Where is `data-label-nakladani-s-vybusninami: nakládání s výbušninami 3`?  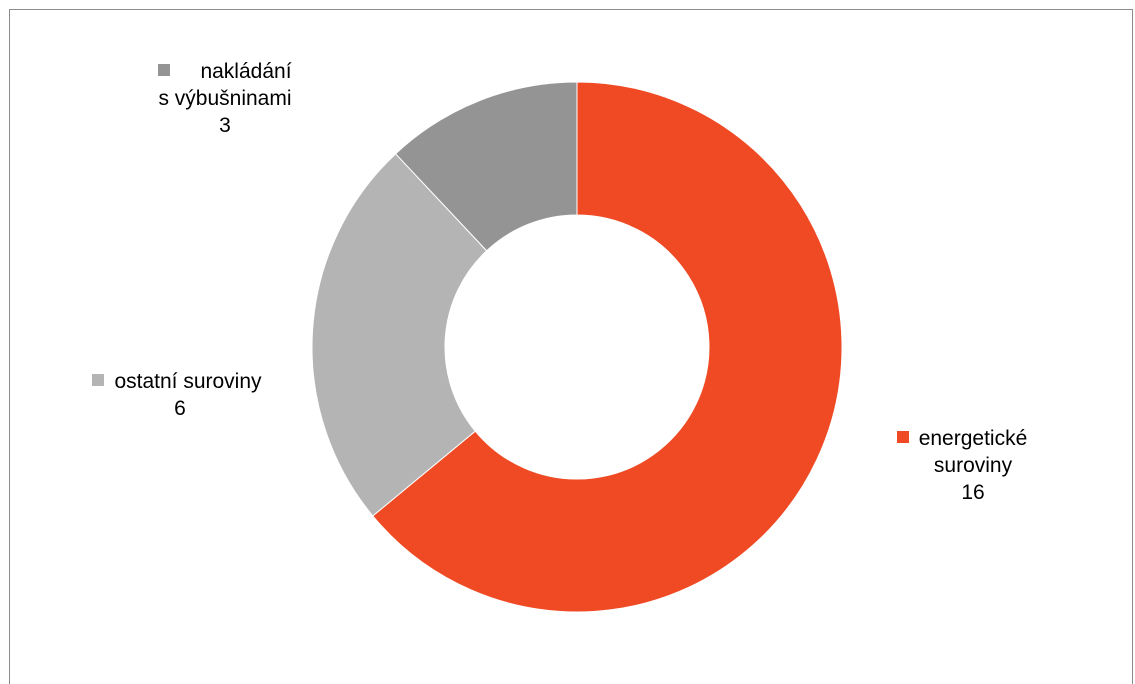 data-label-nakladani-s-vybusninami: nakládání s výbušninami 3 is located at coordinates (225, 98).